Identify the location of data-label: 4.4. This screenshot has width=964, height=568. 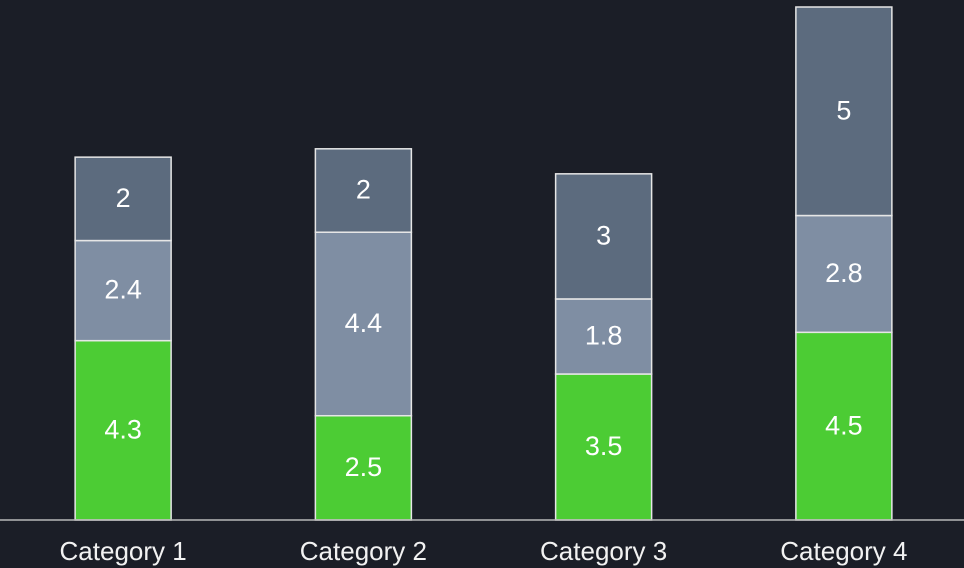
(364, 323).